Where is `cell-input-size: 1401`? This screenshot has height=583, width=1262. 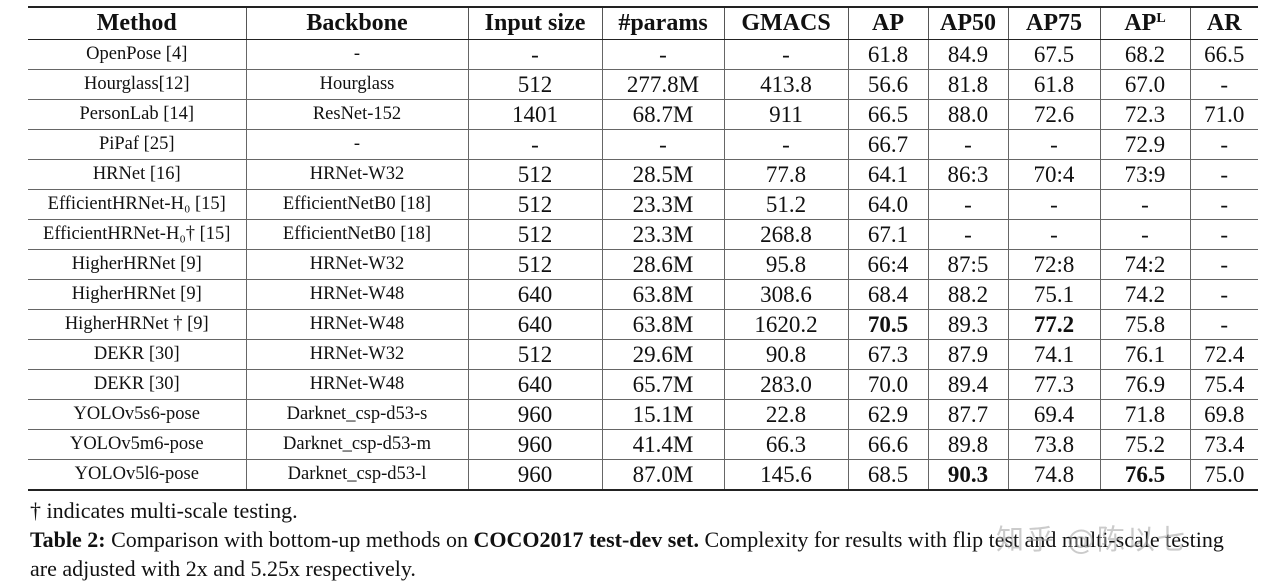 cell-input-size: 1401 is located at coordinates (534, 114).